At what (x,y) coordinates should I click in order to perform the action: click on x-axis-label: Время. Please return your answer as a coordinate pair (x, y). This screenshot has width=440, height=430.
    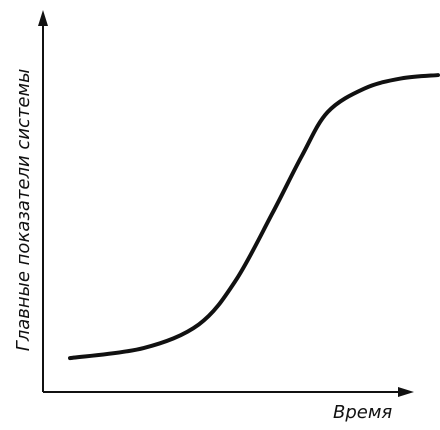
    Looking at the image, I should click on (362, 412).